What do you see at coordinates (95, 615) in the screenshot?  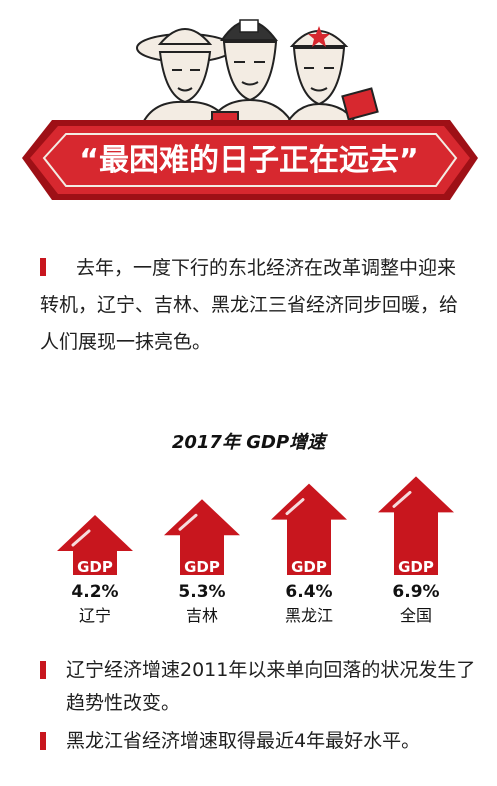 I see `category-label: 辽宁` at bounding box center [95, 615].